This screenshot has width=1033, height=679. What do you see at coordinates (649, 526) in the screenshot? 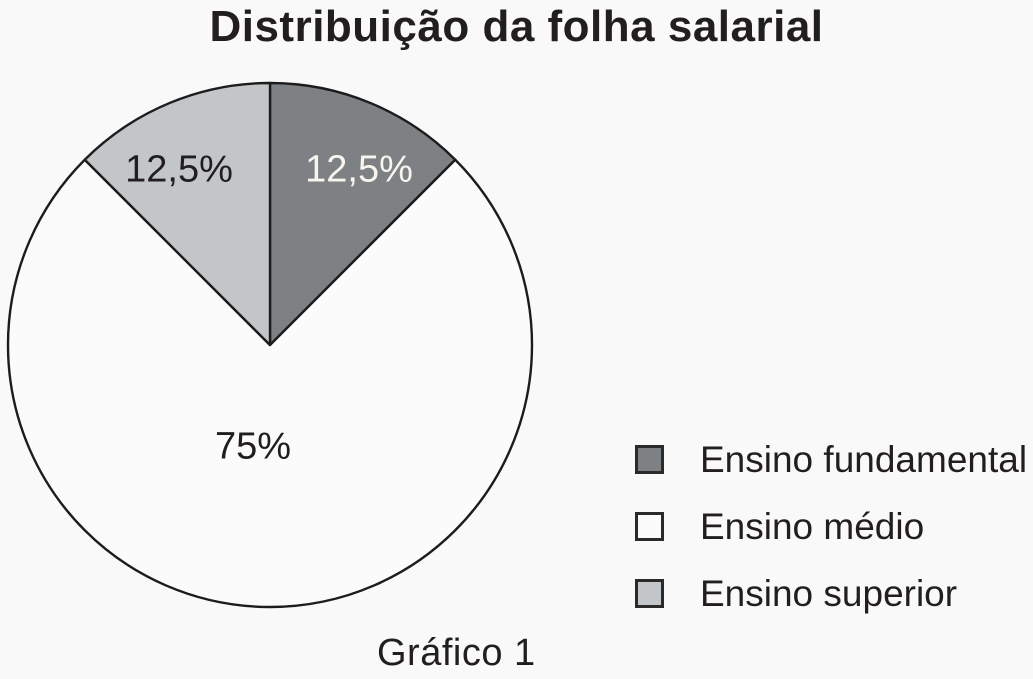
I see `legend-swatch-ensino-medio-icon` at bounding box center [649, 526].